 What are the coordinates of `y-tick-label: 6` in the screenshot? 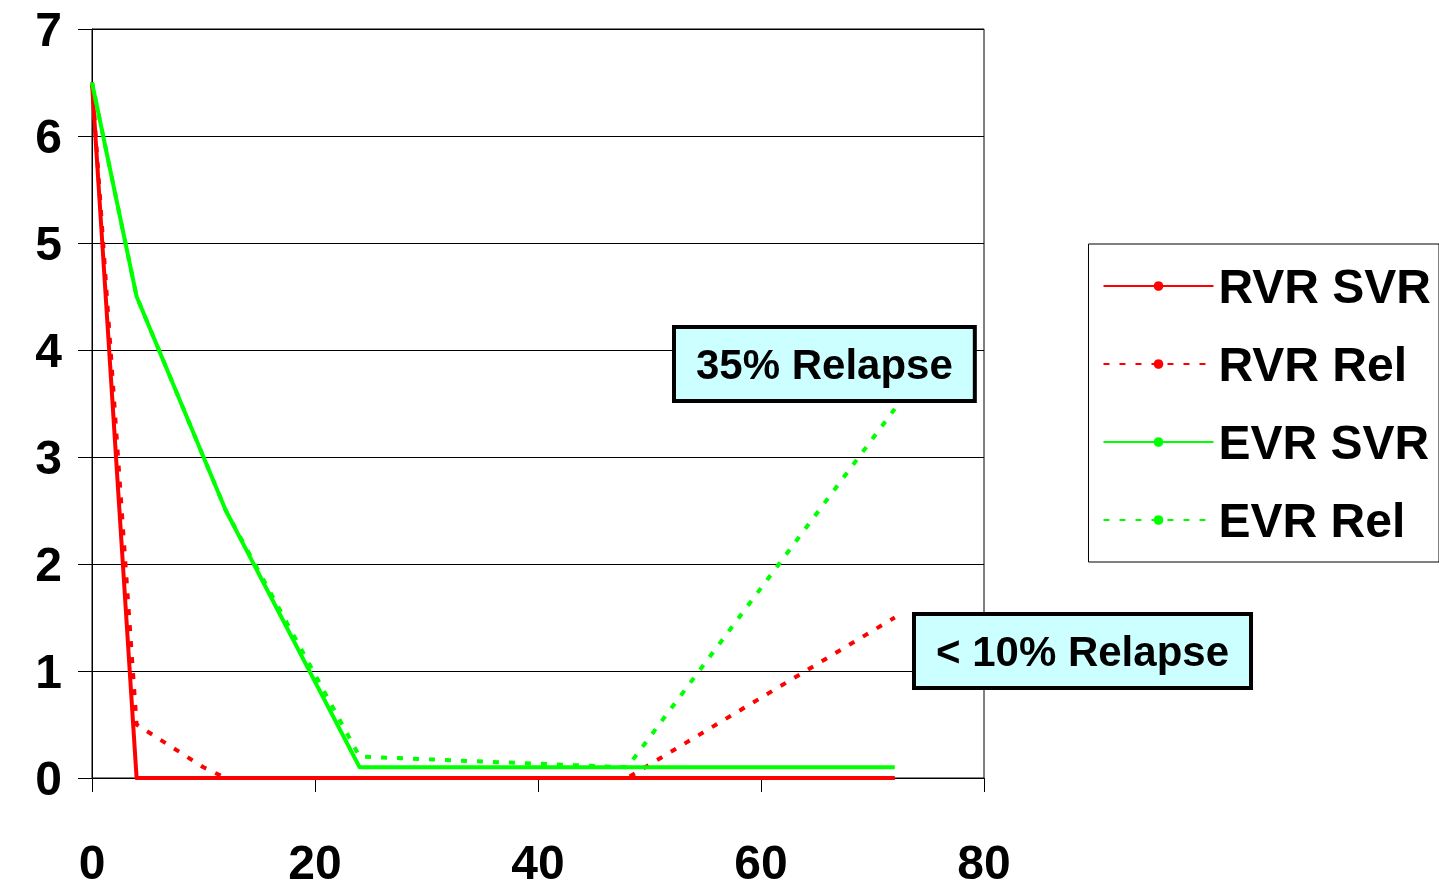 It's located at (48, 136).